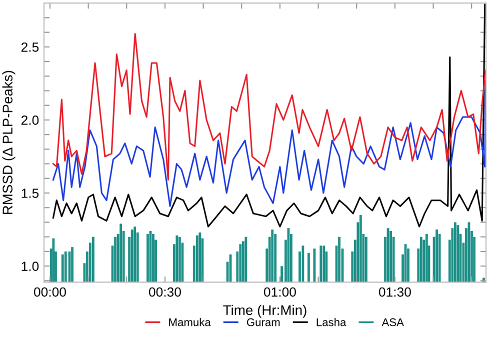  Describe the element at coordinates (393, 322) in the screenshot. I see `legend-label: ASA` at that location.